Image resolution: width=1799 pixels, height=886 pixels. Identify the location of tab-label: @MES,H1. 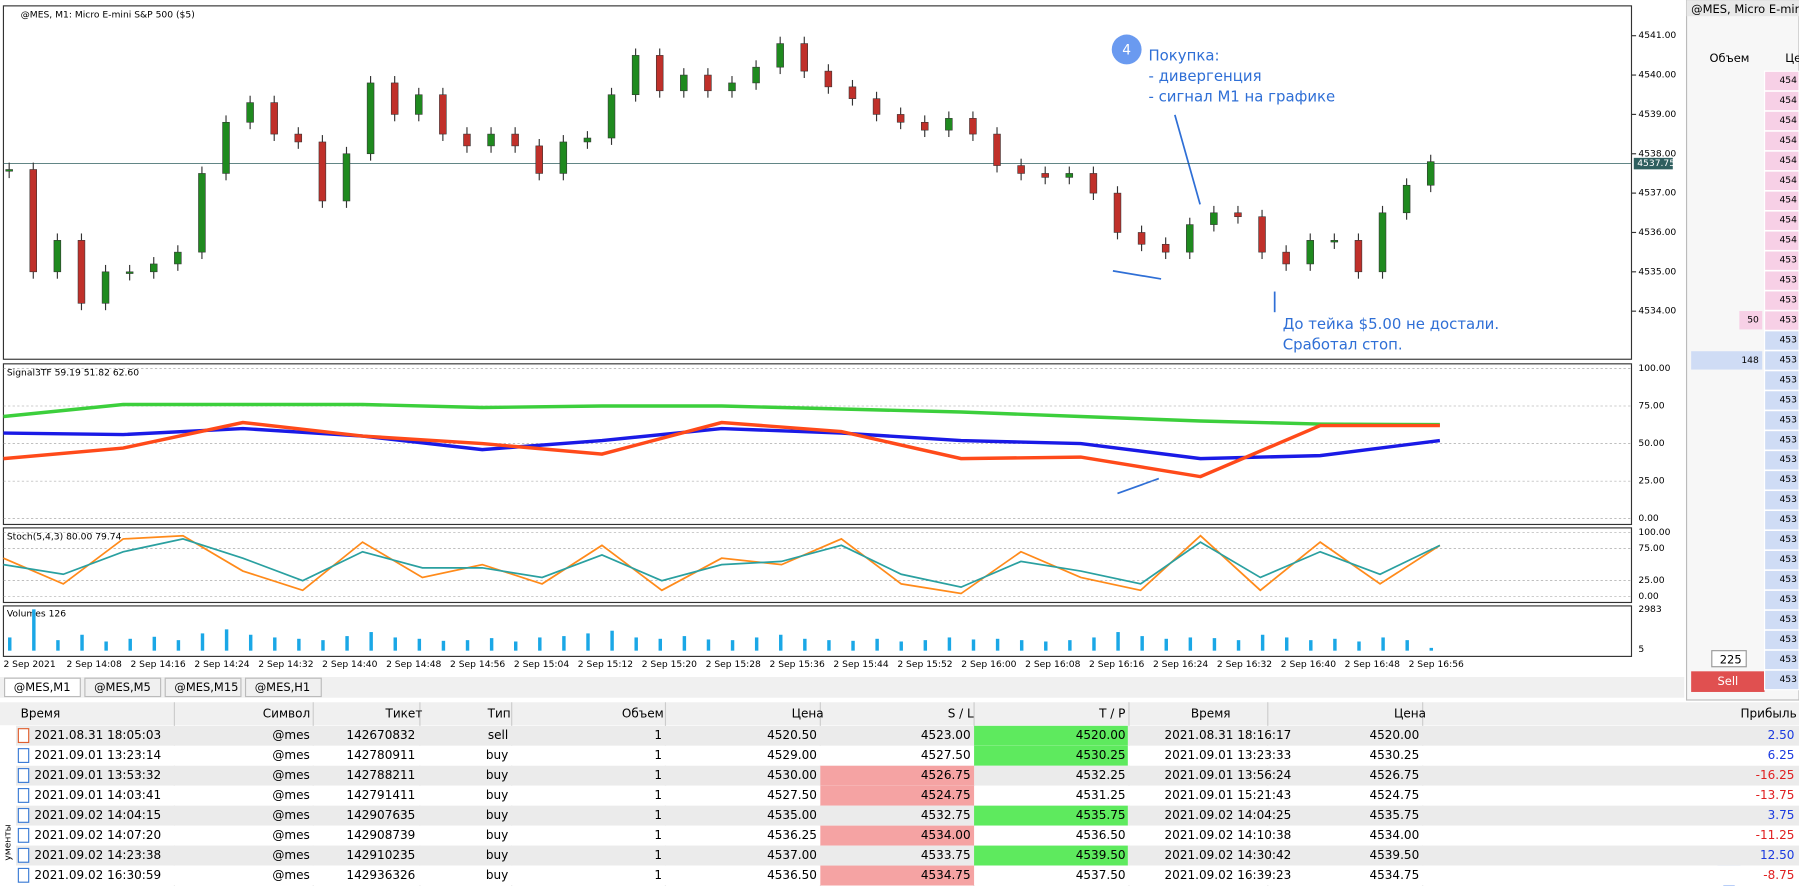
(282, 687).